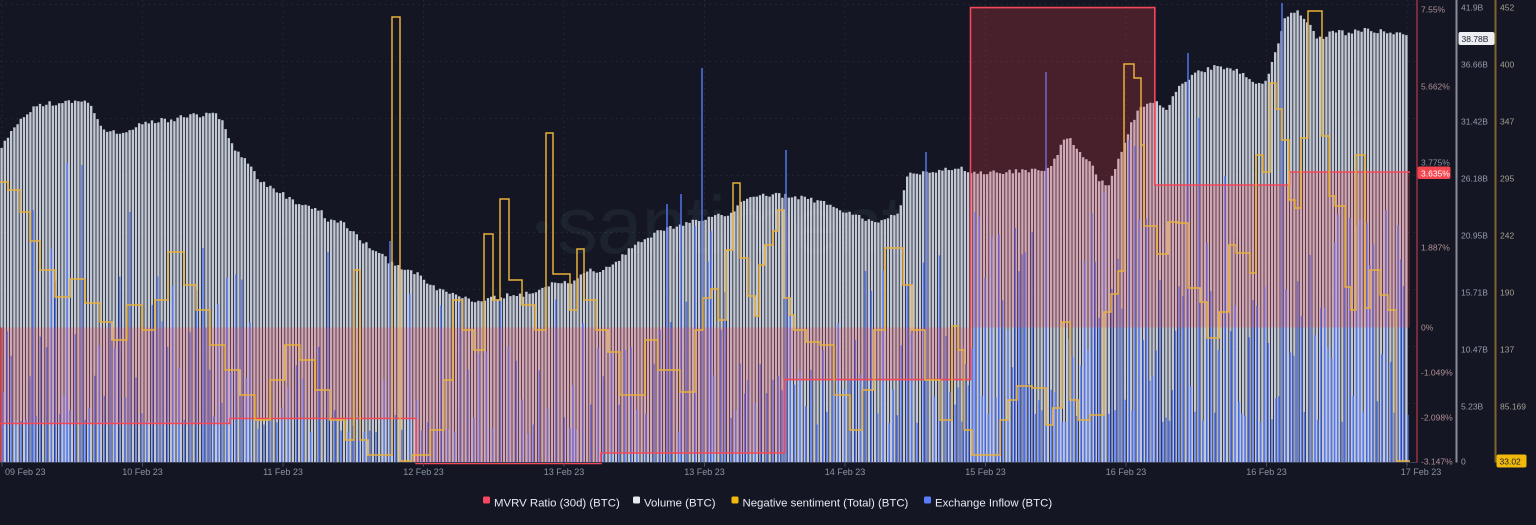 This screenshot has width=1536, height=525. Describe the element at coordinates (1437, 418) in the screenshot. I see `svg-text: -2.098%` at that location.